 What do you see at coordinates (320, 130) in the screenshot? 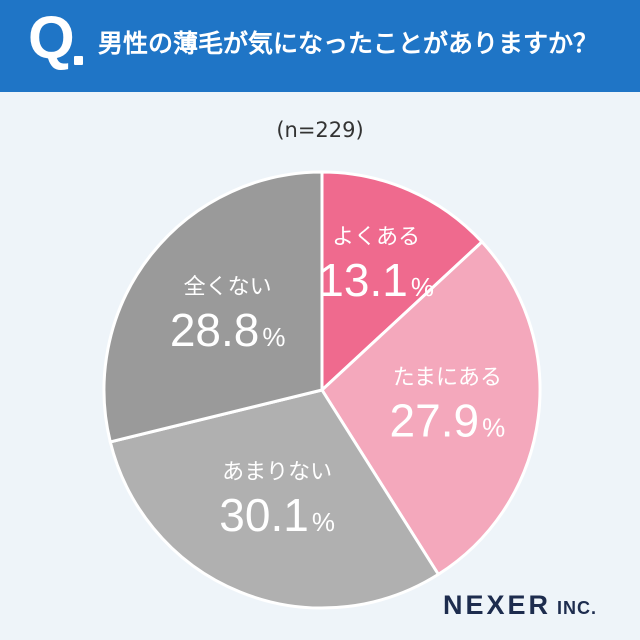
I see `sample-size: (n=229)` at bounding box center [320, 130].